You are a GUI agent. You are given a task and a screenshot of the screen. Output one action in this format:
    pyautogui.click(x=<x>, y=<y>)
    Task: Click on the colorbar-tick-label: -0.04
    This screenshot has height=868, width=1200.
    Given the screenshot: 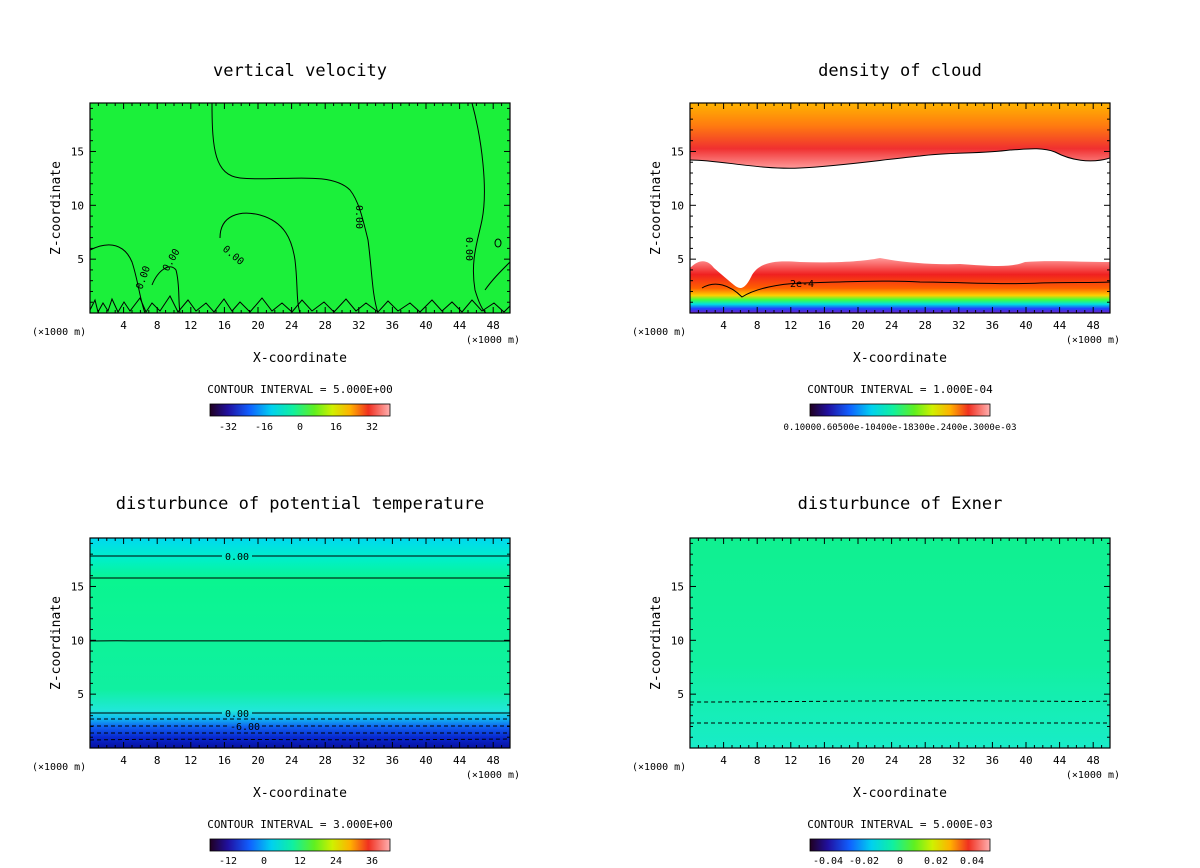 What is the action you would take?
    pyautogui.click(x=828, y=861)
    